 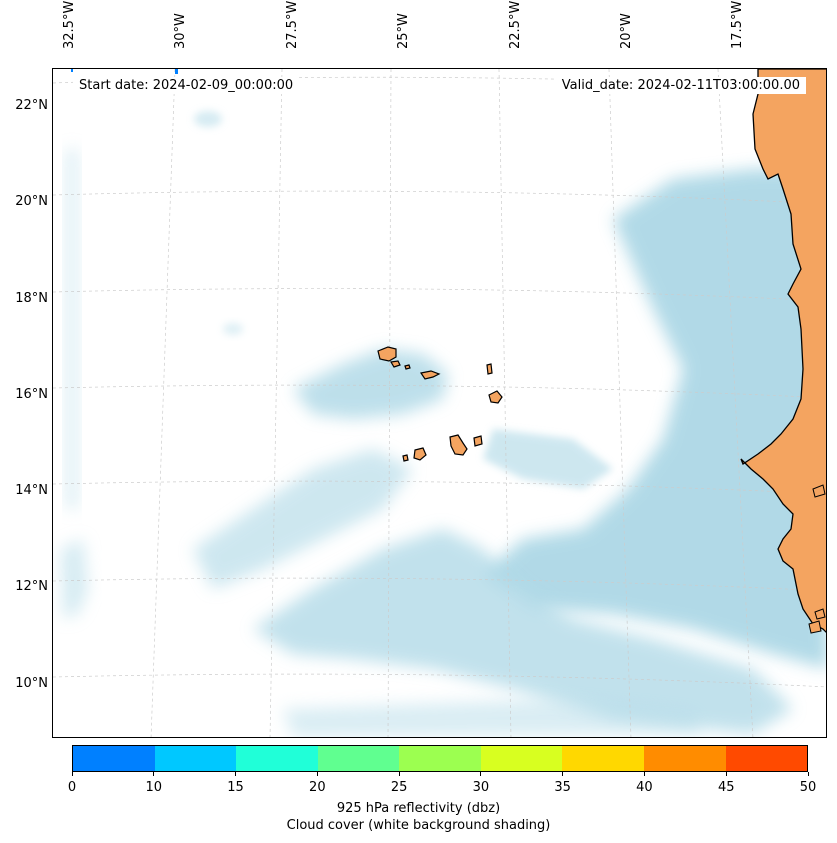 I want to click on island-fogo, so click(x=420, y=454).